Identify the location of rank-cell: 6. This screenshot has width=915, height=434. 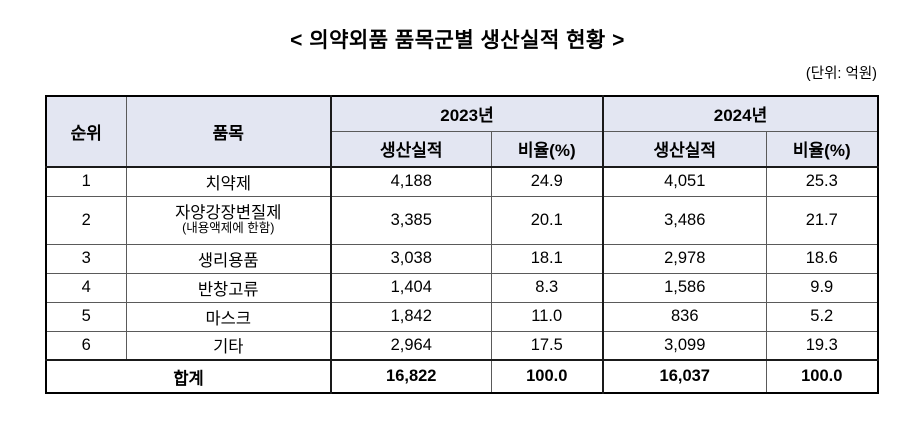
(86, 345).